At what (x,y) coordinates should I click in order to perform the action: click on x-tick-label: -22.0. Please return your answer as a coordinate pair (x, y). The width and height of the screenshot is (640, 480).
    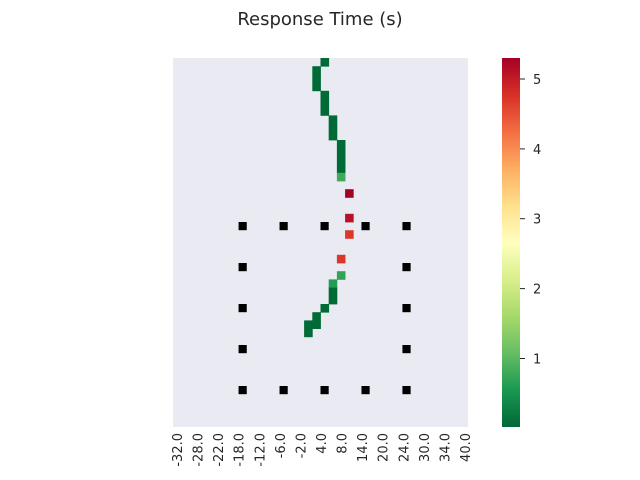
    Looking at the image, I should click on (219, 450).